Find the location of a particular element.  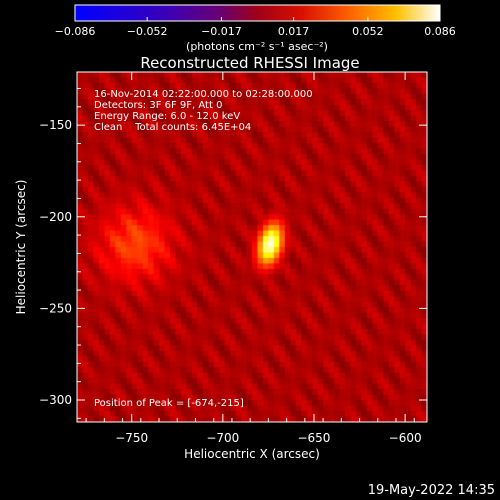

colorbar-tick-label: −0.017 is located at coordinates (221, 31).